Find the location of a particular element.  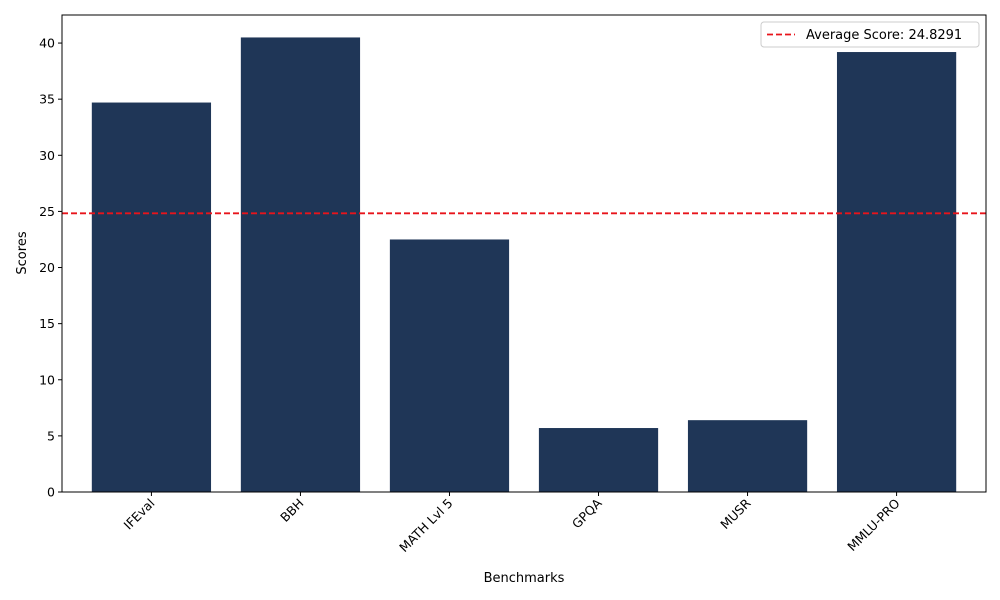

x-tick-label: MATH Lvl 5 is located at coordinates (425, 525).